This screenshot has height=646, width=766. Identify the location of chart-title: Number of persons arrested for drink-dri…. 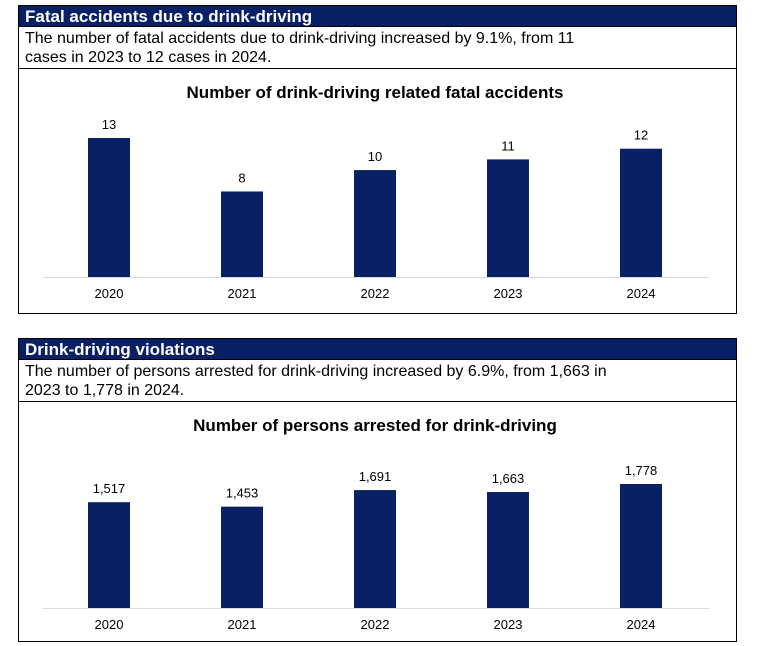
(375, 425).